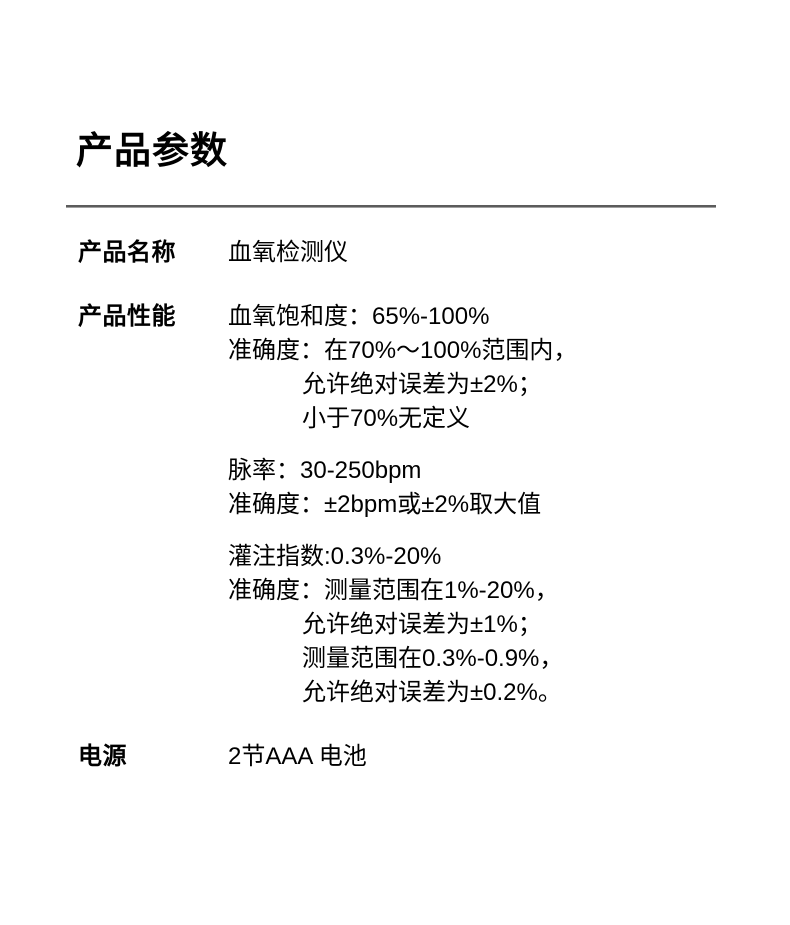 The width and height of the screenshot is (790, 925). I want to click on spec-value-line: 准确度：±2bpm或±2%取大值, so click(385, 504).